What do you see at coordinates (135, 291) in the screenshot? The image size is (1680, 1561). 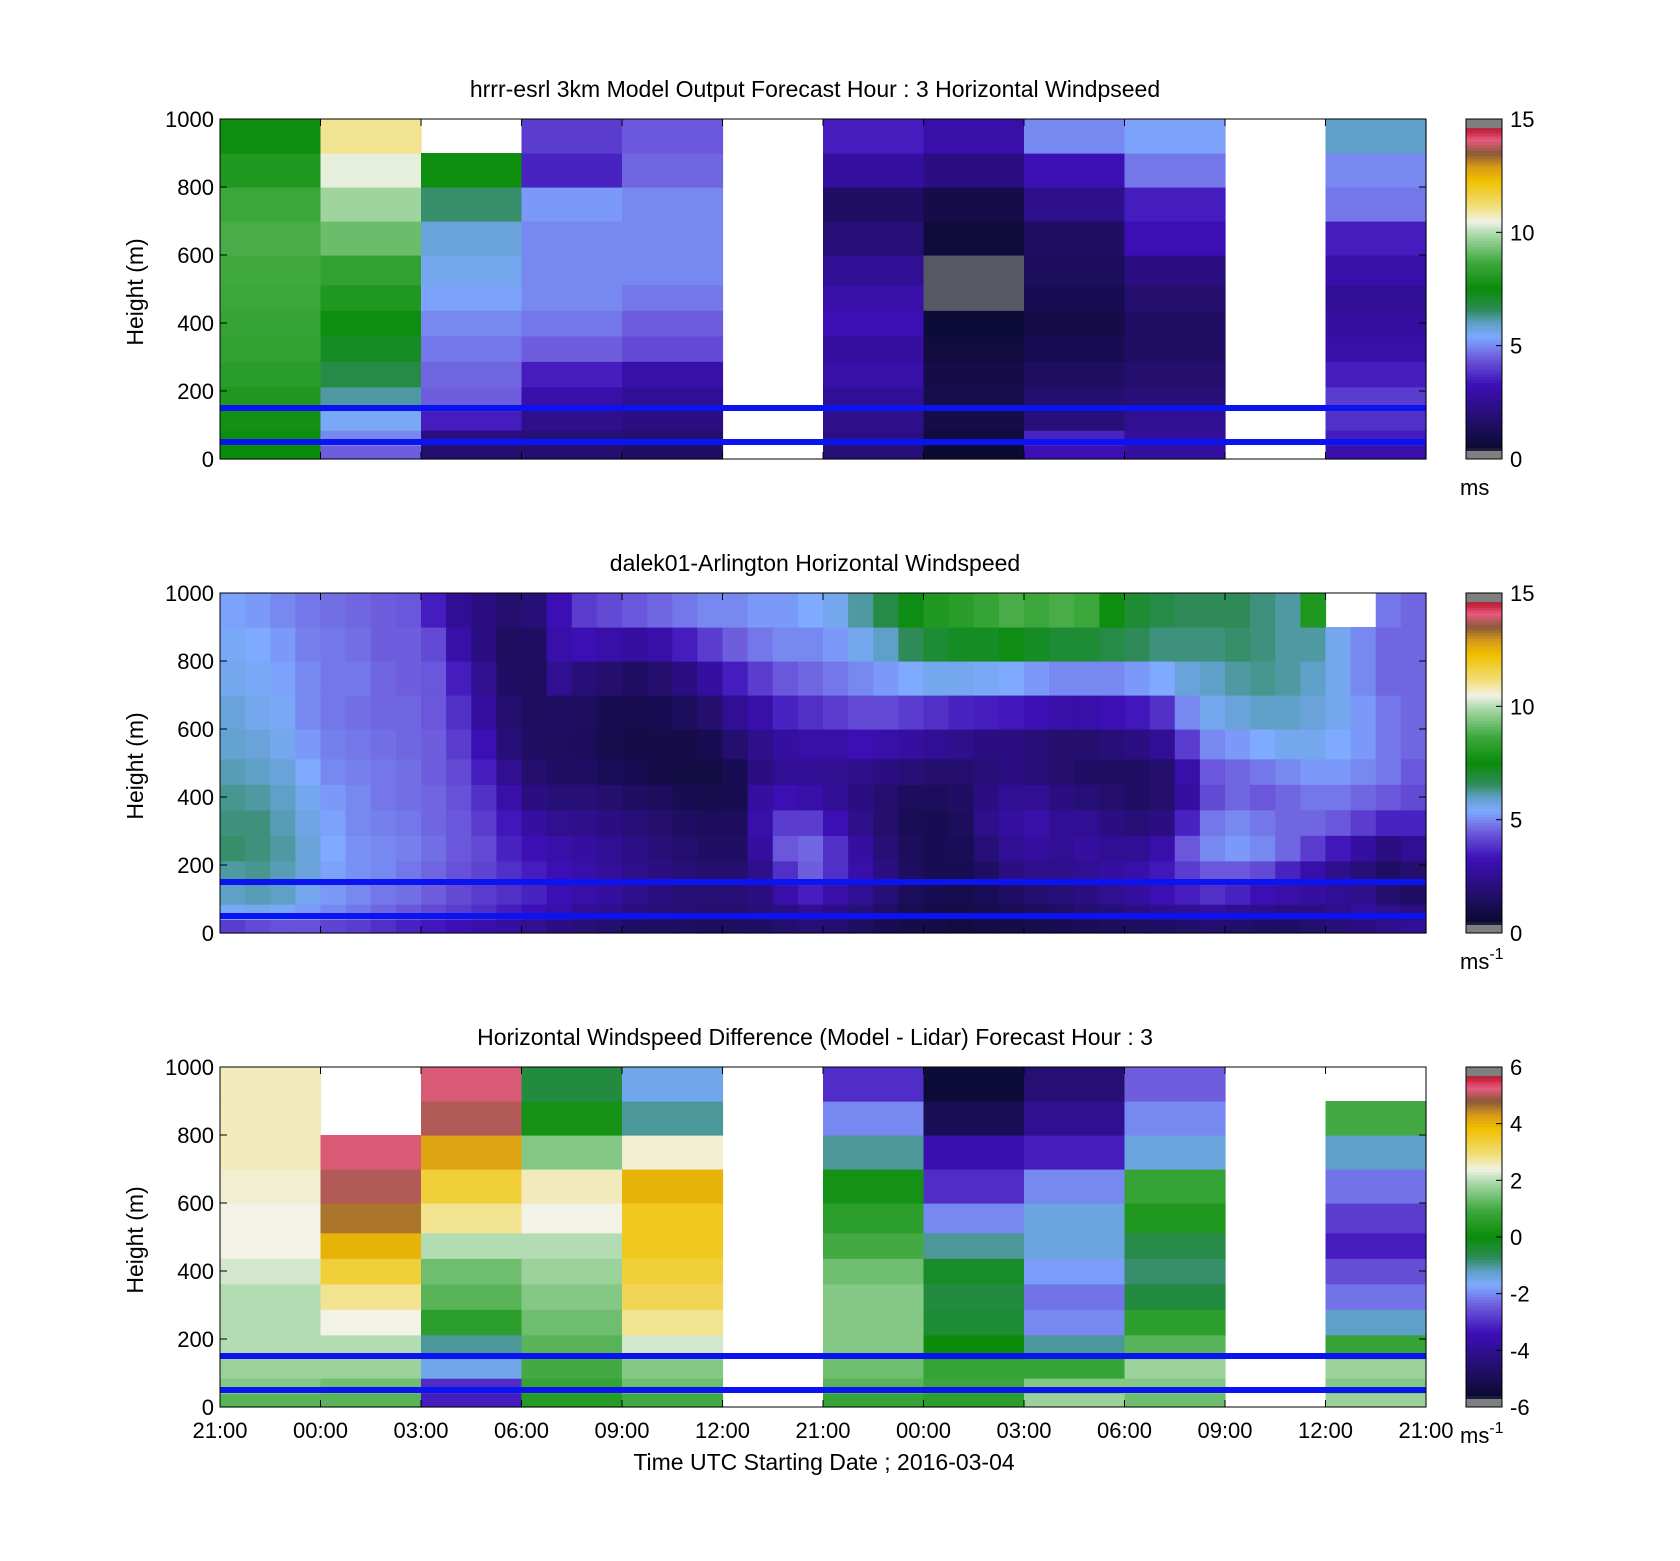 I see `y-axis-label: Height (m)` at bounding box center [135, 291].